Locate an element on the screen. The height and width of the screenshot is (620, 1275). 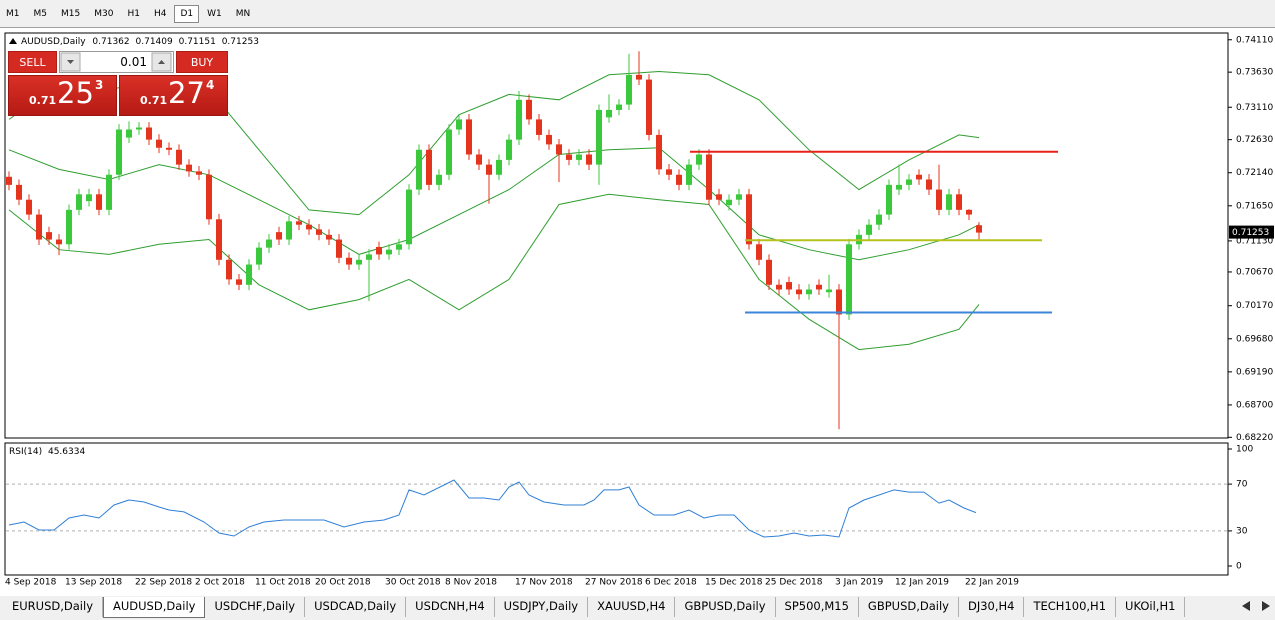
x-tick-label: 11 Oct 2018 is located at coordinates (283, 583).